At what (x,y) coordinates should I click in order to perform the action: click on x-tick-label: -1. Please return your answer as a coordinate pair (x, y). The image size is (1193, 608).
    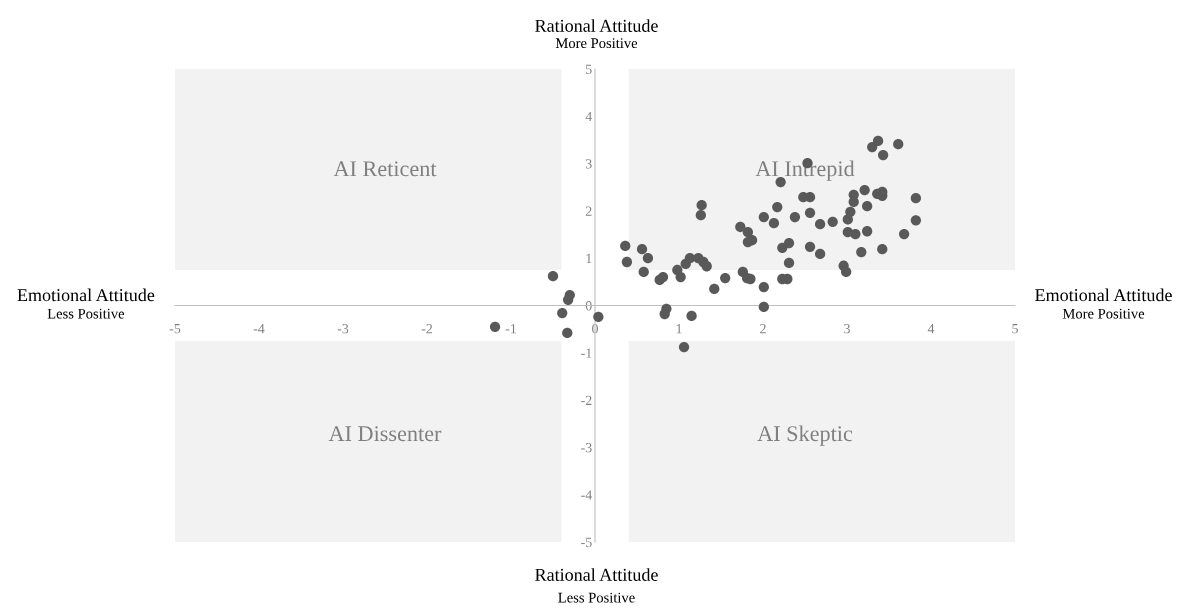
    Looking at the image, I should click on (510, 329).